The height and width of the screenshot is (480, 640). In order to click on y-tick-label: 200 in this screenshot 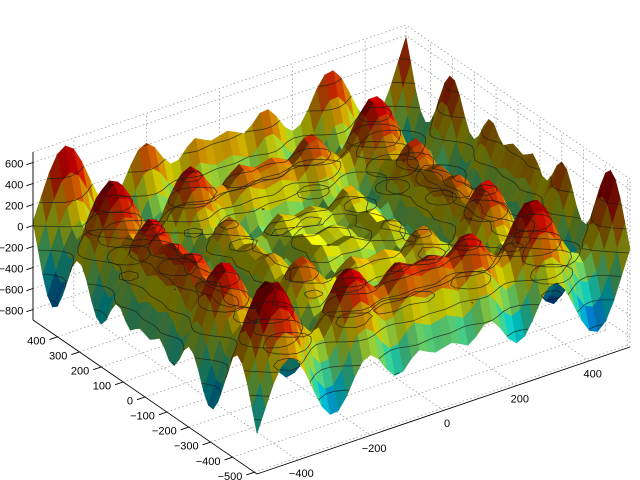, I will do `click(80, 372)`.